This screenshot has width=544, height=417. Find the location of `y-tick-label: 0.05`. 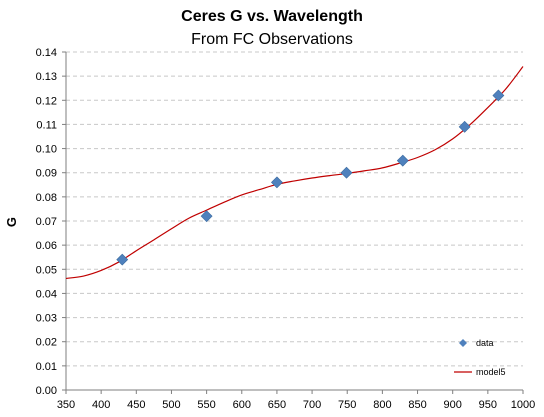

y-tick-label: 0.05 is located at coordinates (46, 270).